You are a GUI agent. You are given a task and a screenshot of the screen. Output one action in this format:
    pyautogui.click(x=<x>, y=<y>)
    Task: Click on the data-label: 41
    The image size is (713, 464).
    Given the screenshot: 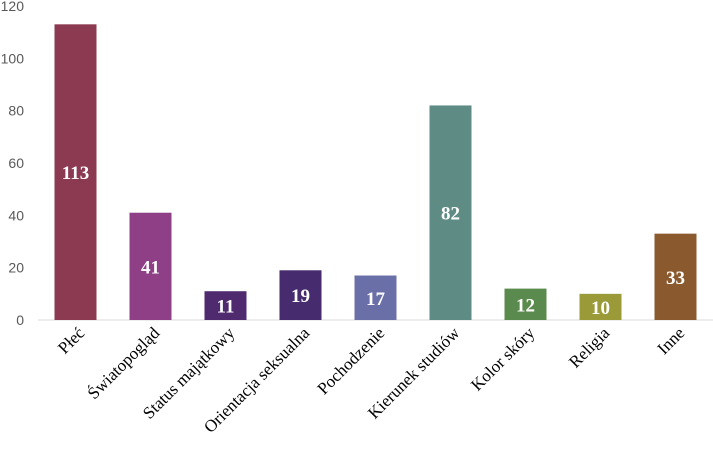 What is the action you would take?
    pyautogui.click(x=150, y=267)
    